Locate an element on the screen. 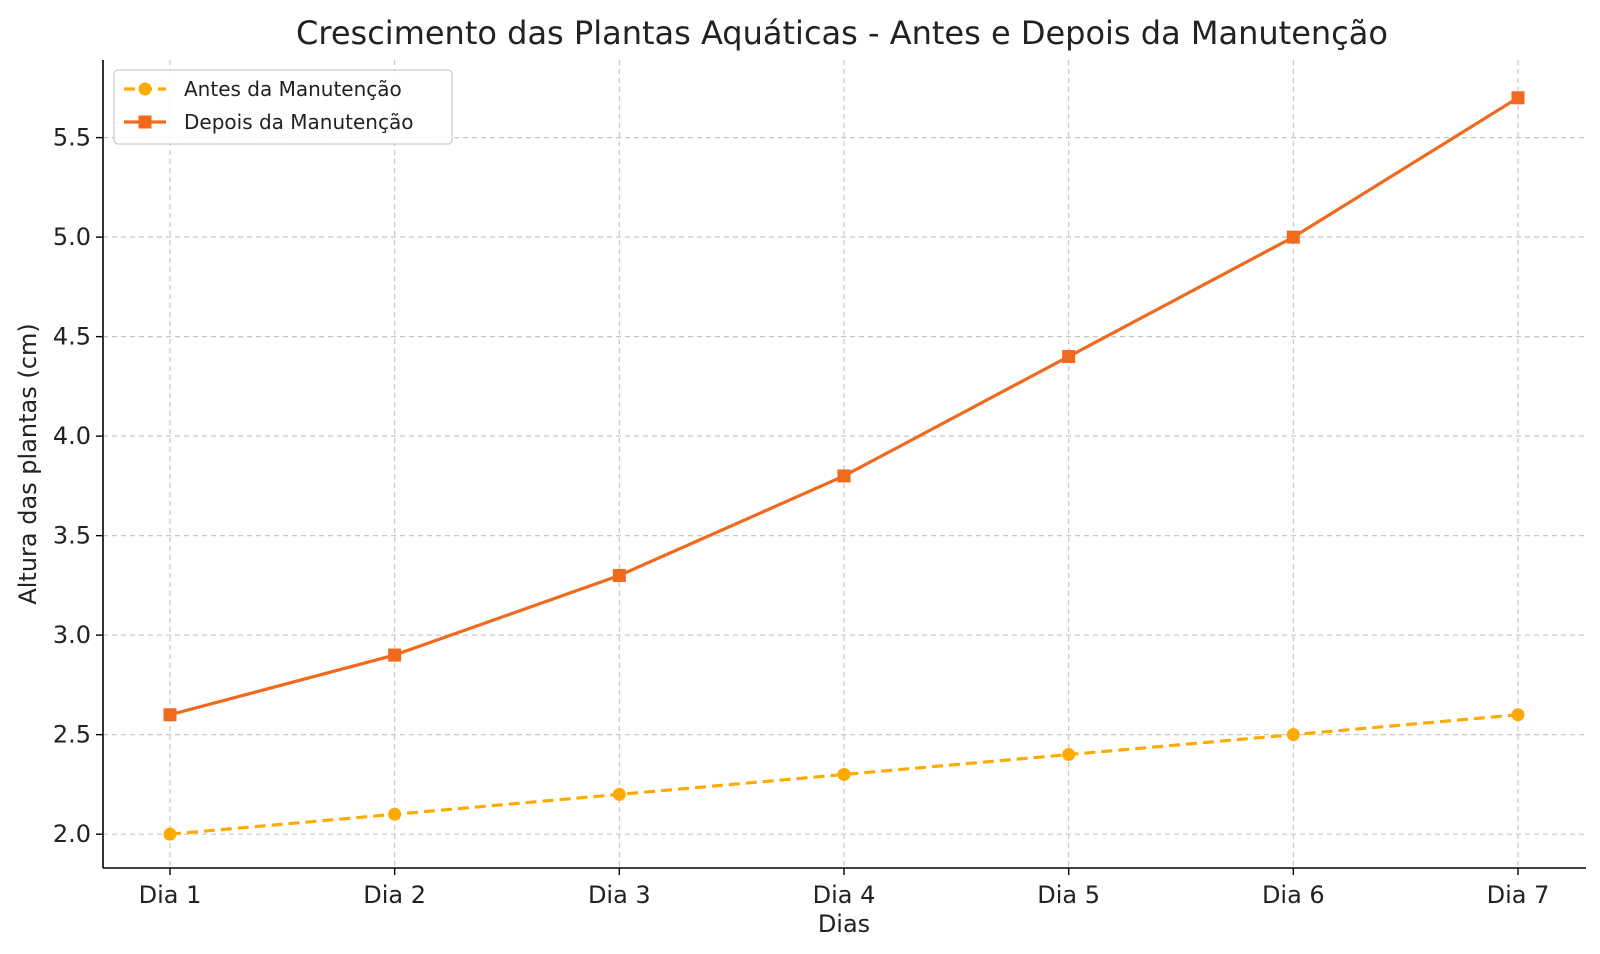 This screenshot has height=954, width=1600. x-tick-label: Dia 5 is located at coordinates (1068, 895).